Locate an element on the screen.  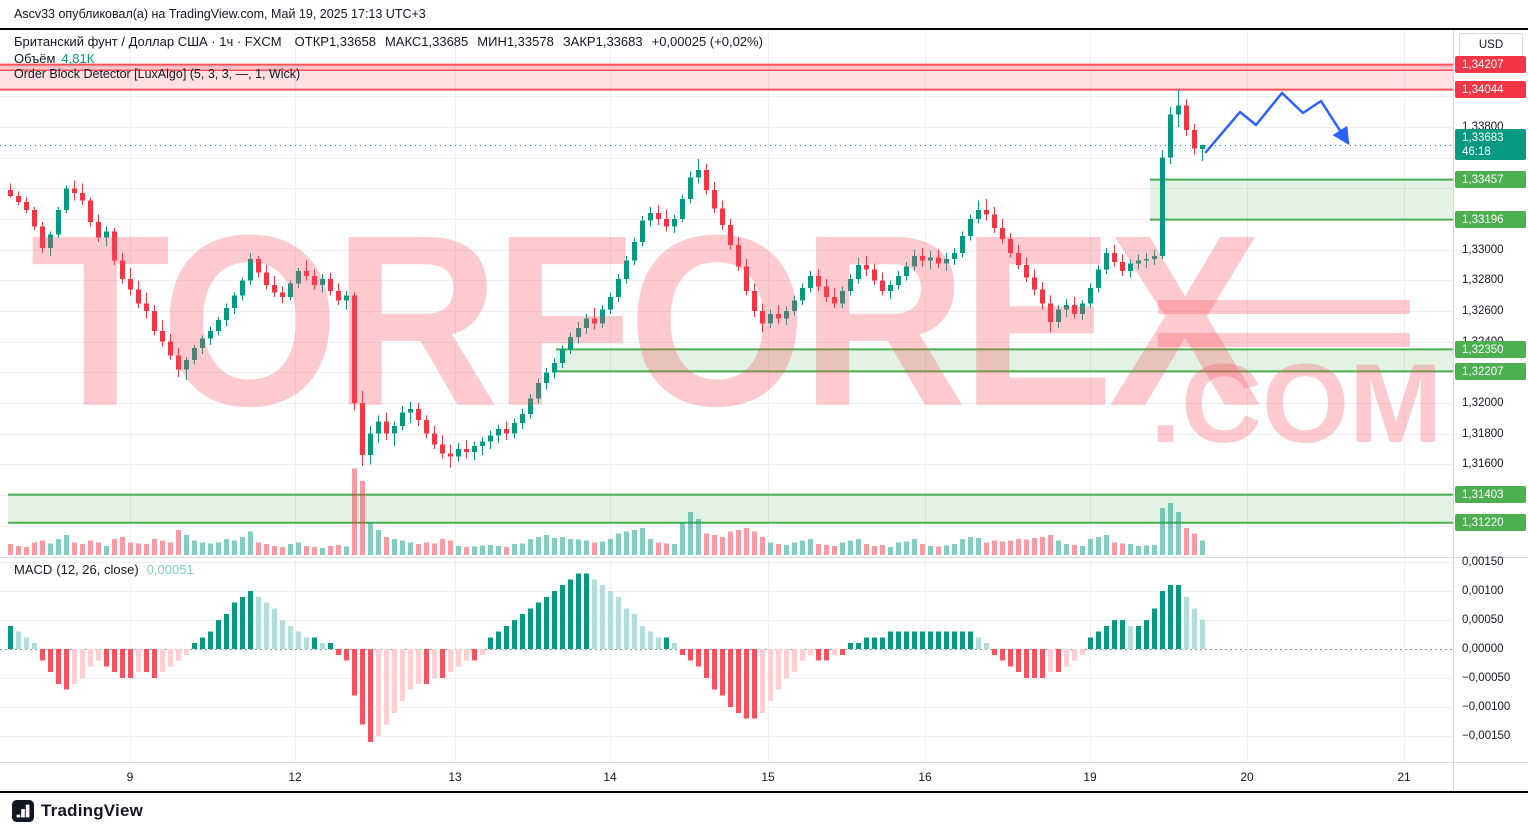
price-tick-label: 1,31800 is located at coordinates (1483, 434).